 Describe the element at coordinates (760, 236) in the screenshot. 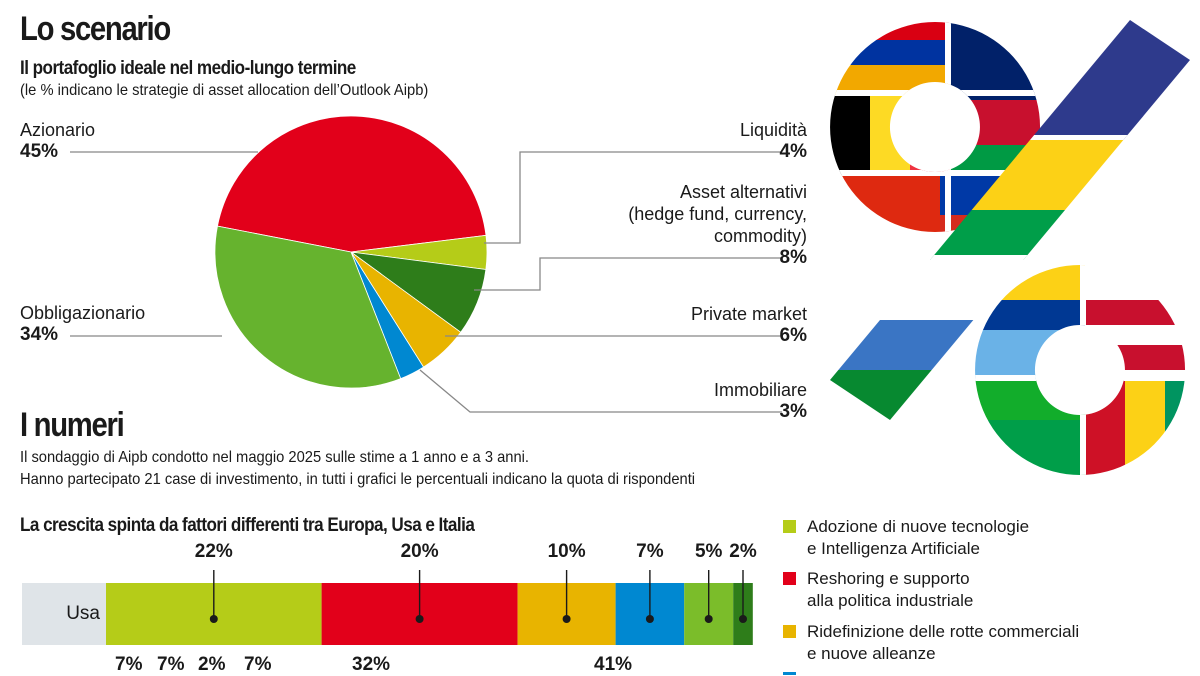

I see `label-alternativi-3: commodity)` at that location.